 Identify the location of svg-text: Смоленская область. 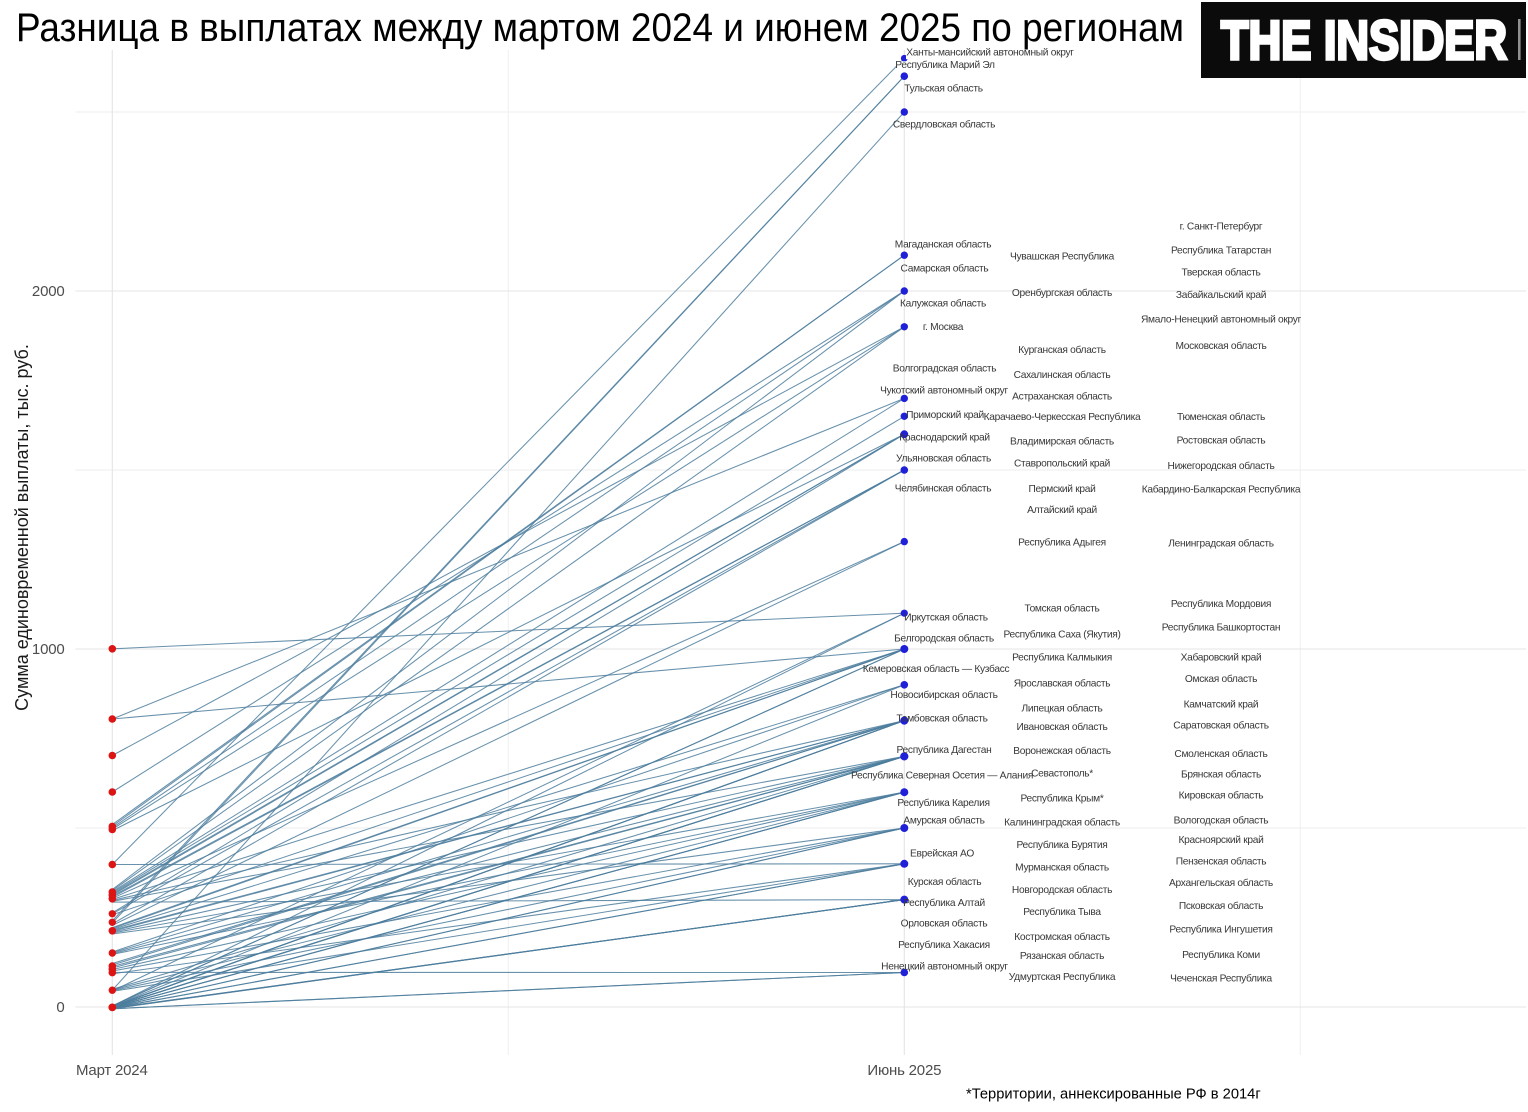
(1220, 754).